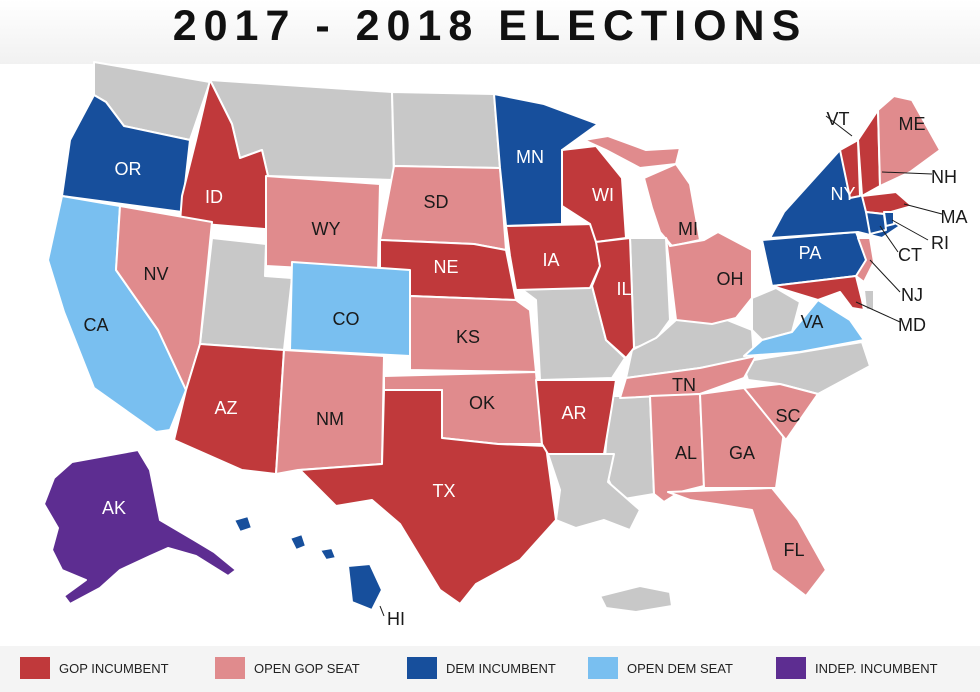 The height and width of the screenshot is (692, 980). I want to click on state-label-al: AL, so click(686, 453).